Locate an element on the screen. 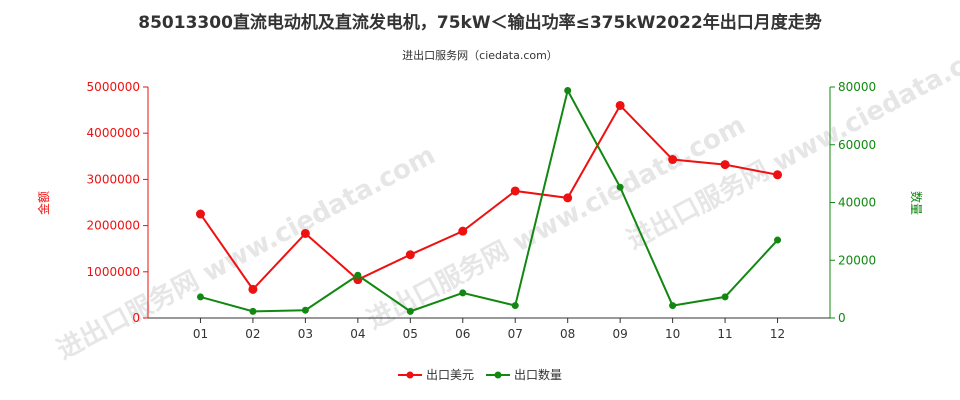 This screenshot has width=960, height=400. y-left-tick-label: 4000000 is located at coordinates (113, 133).